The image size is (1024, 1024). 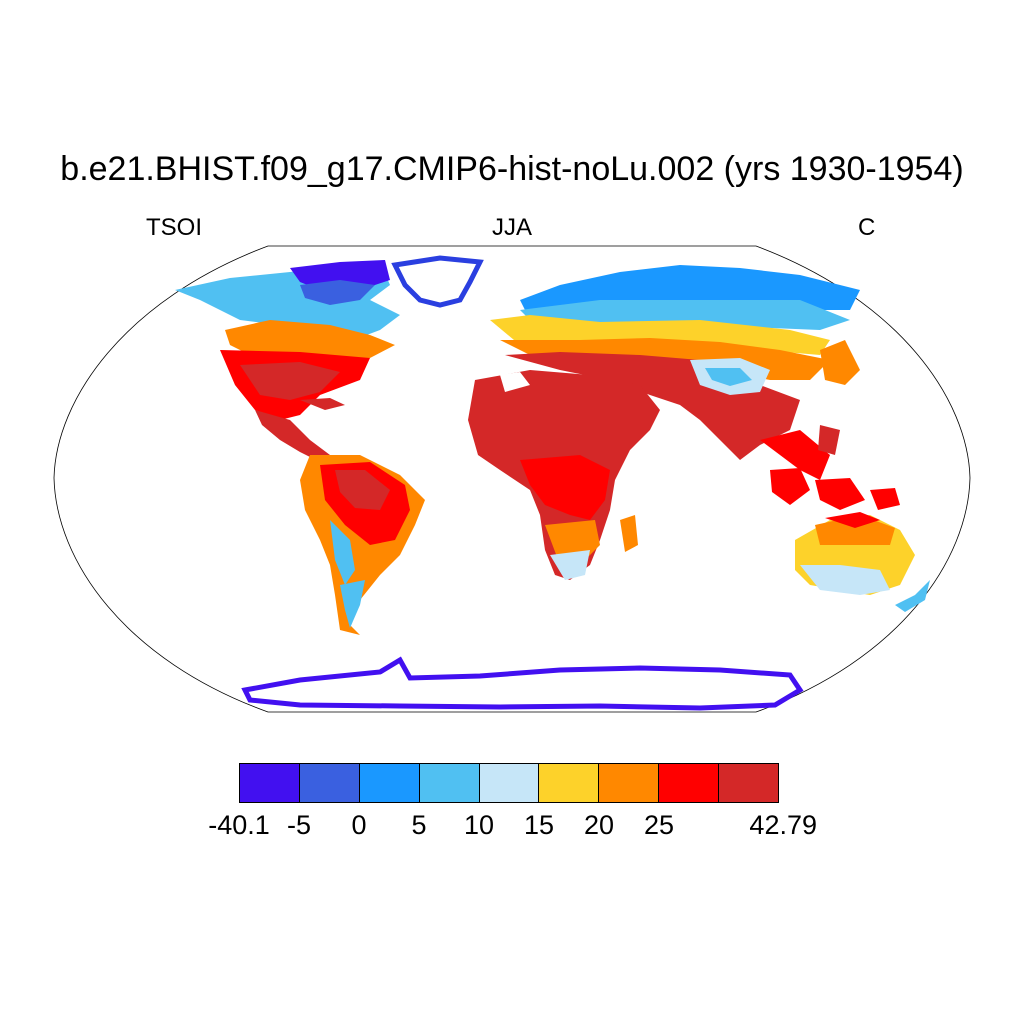 I want to click on colorbar-tick-label: 0, so click(x=359, y=825).